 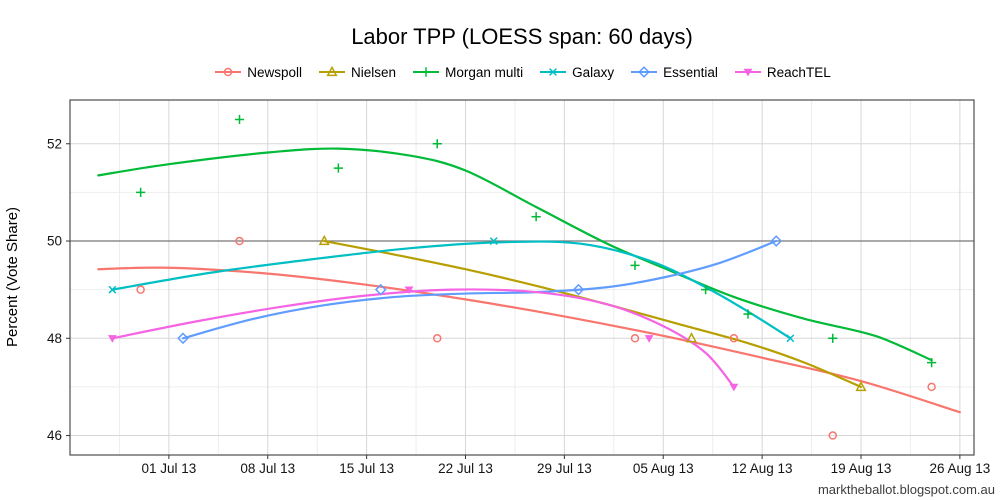 I want to click on legend-item-morgan-multi: Morgan multi, so click(x=467, y=72).